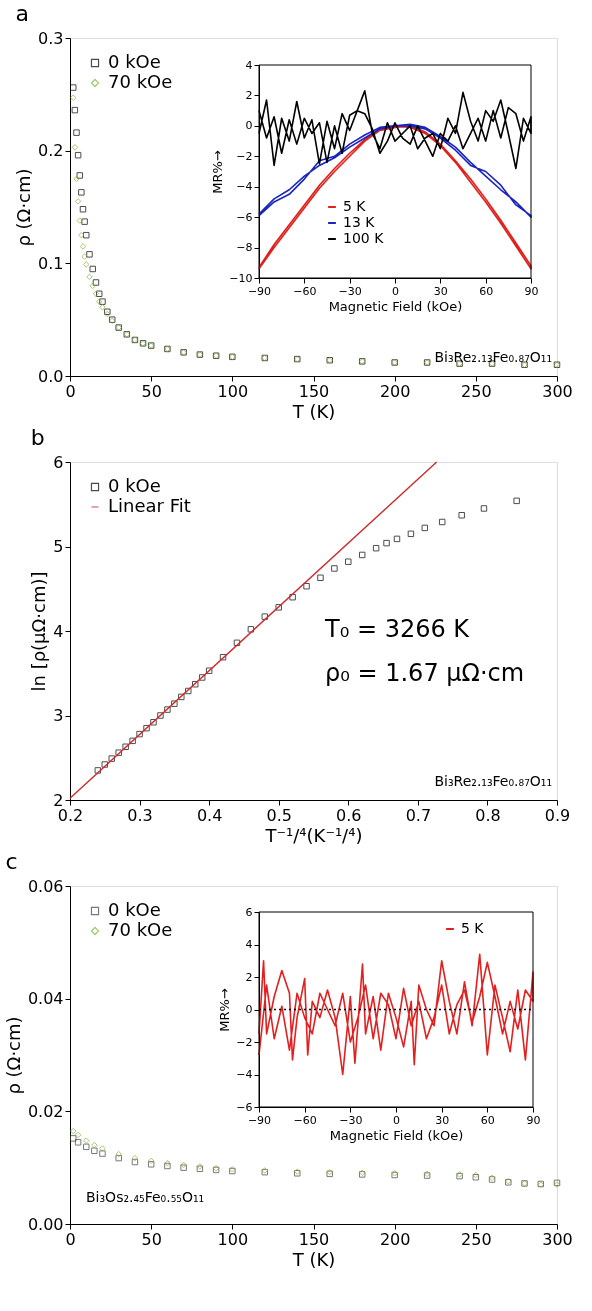 The height and width of the screenshot is (1311, 592). Describe the element at coordinates (45, 999) in the screenshot. I see `y-tick-label: 0.04` at that location.